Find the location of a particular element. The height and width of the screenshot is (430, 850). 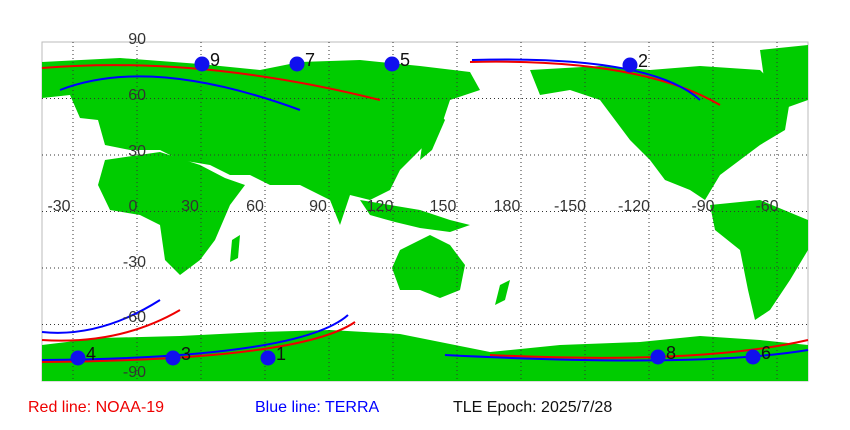

lon-label: 150 is located at coordinates (443, 206).